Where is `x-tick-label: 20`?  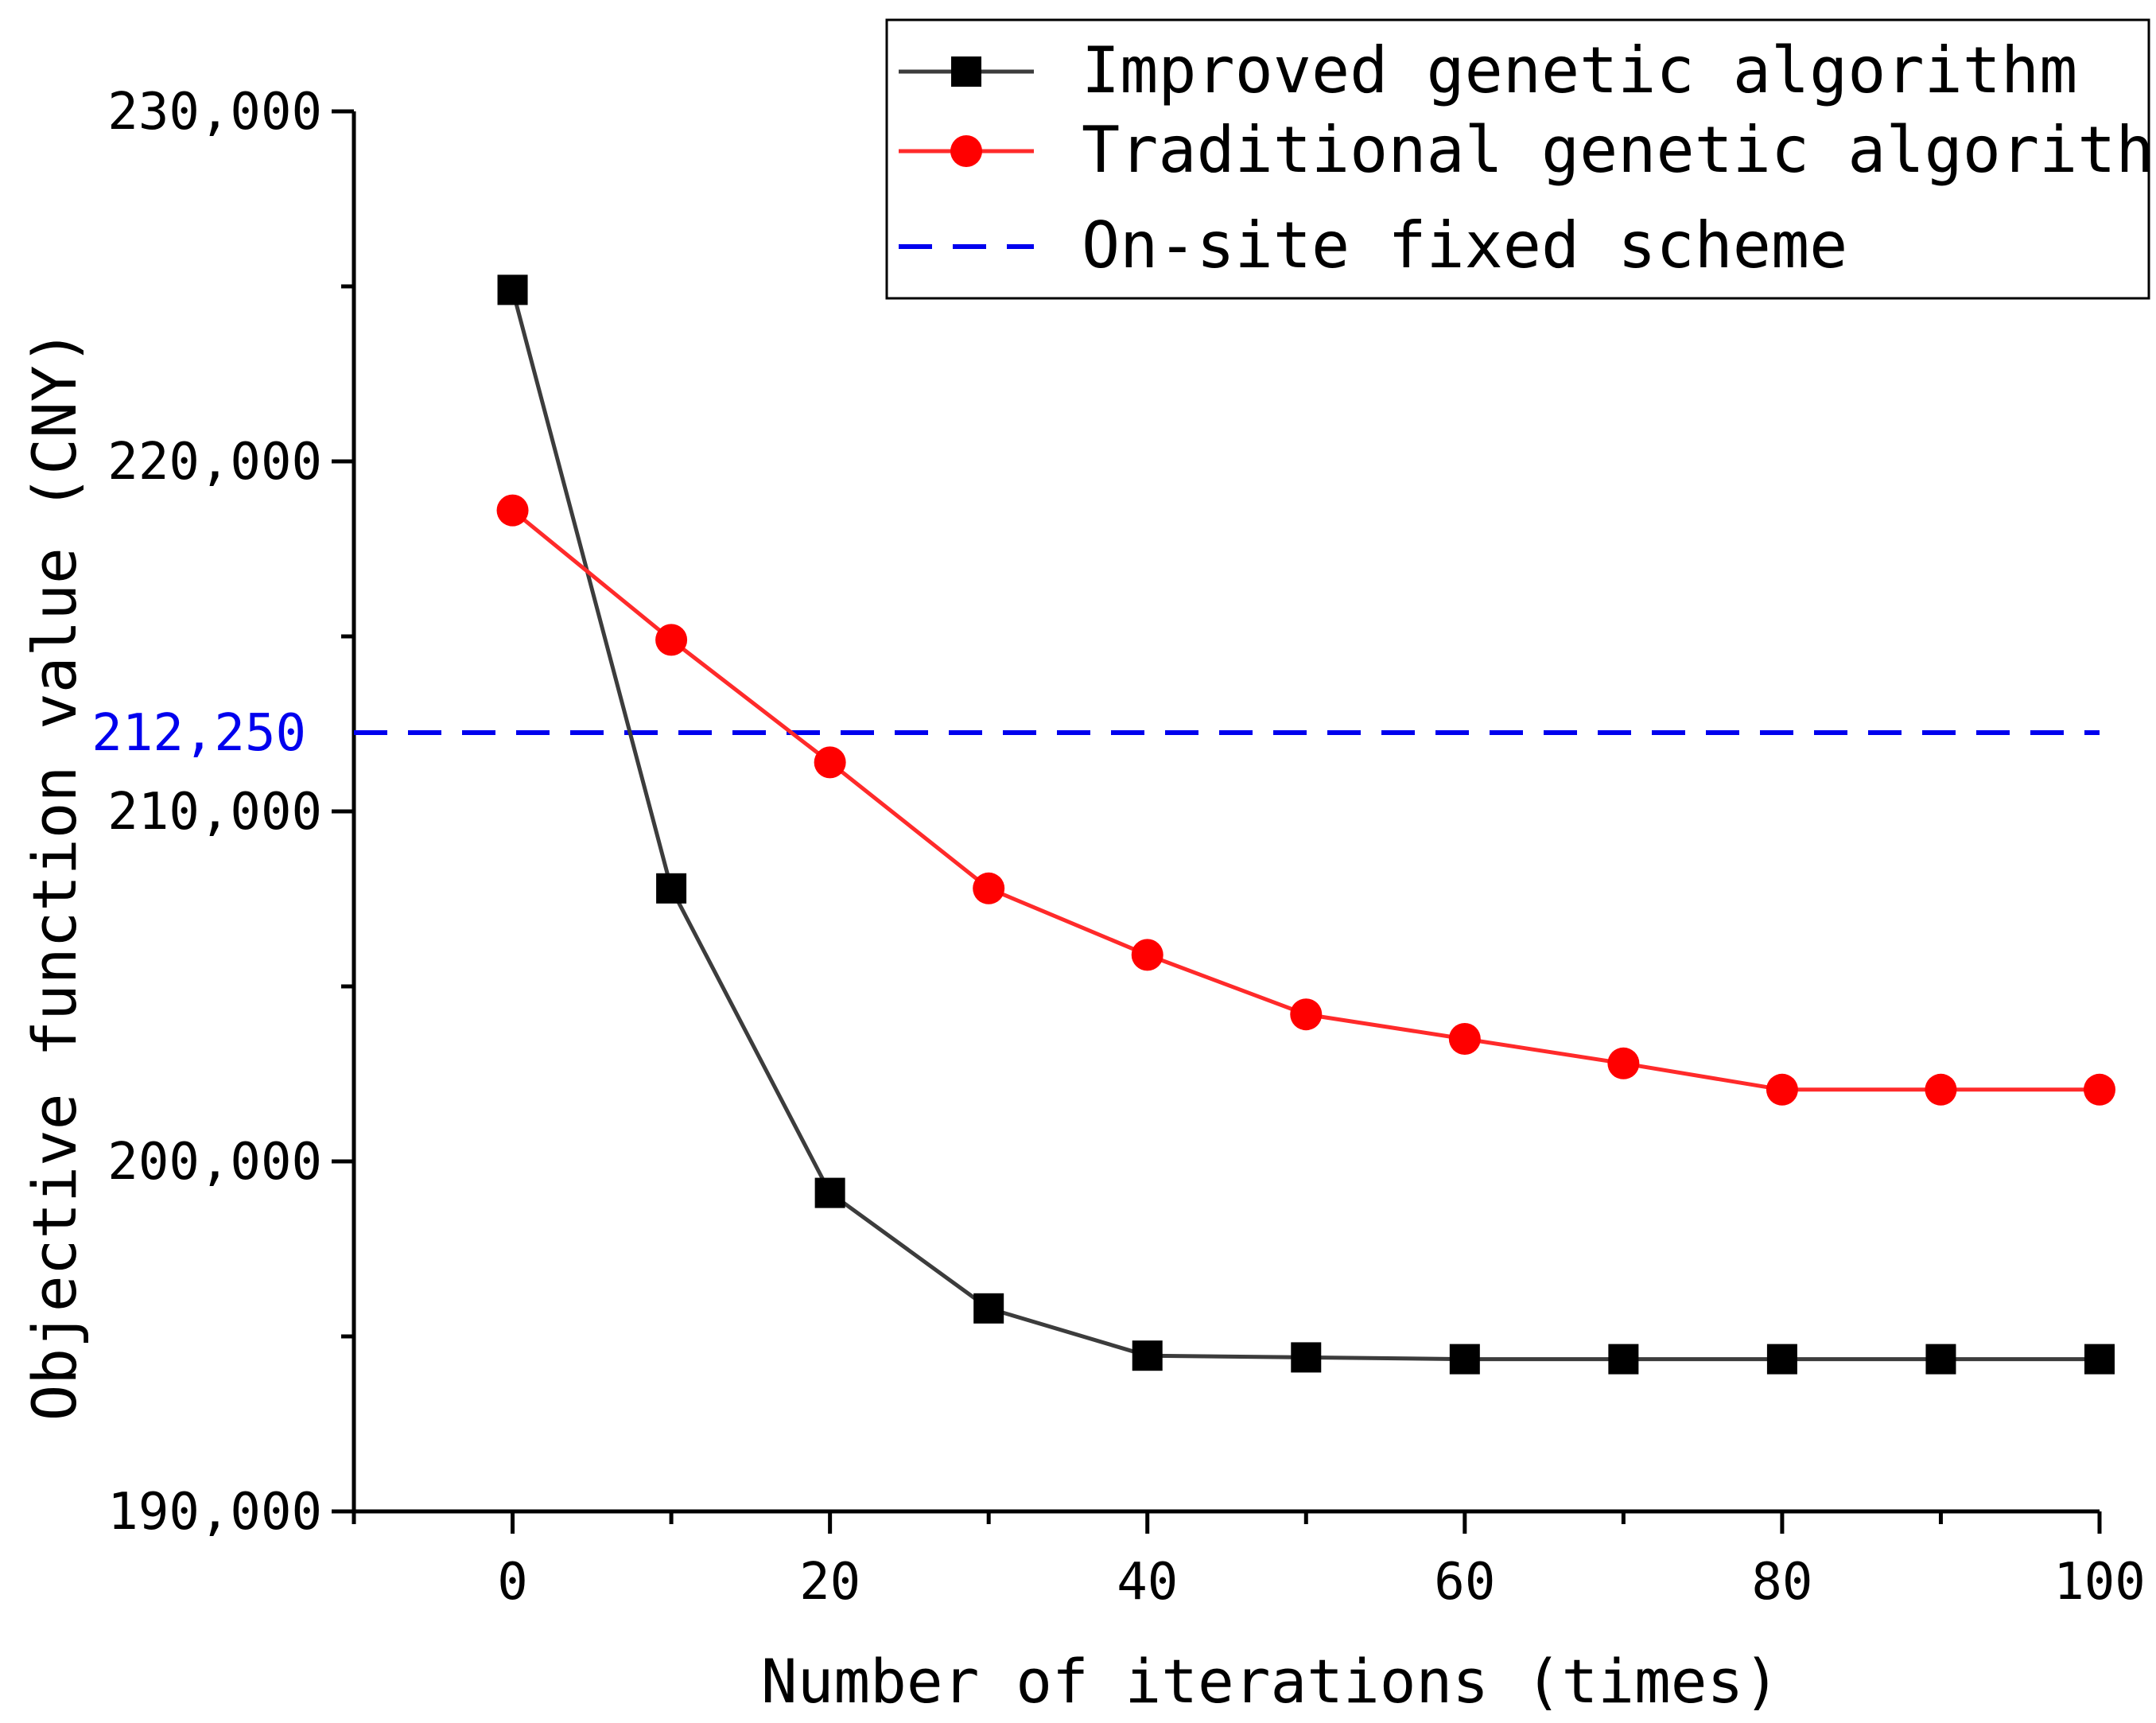 x-tick-label: 20 is located at coordinates (829, 1582).